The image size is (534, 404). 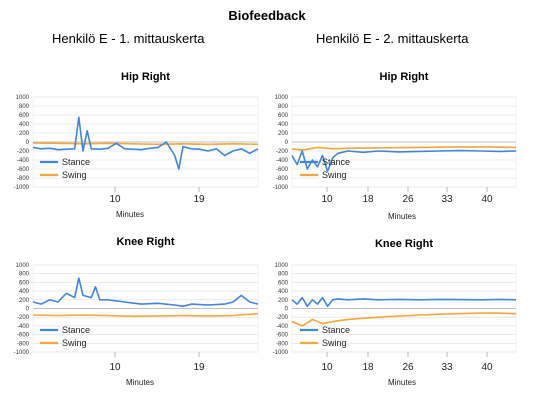 What do you see at coordinates (392, 38) in the screenshot?
I see `column-header-2: Henkilö E - 2. mittauskerta` at bounding box center [392, 38].